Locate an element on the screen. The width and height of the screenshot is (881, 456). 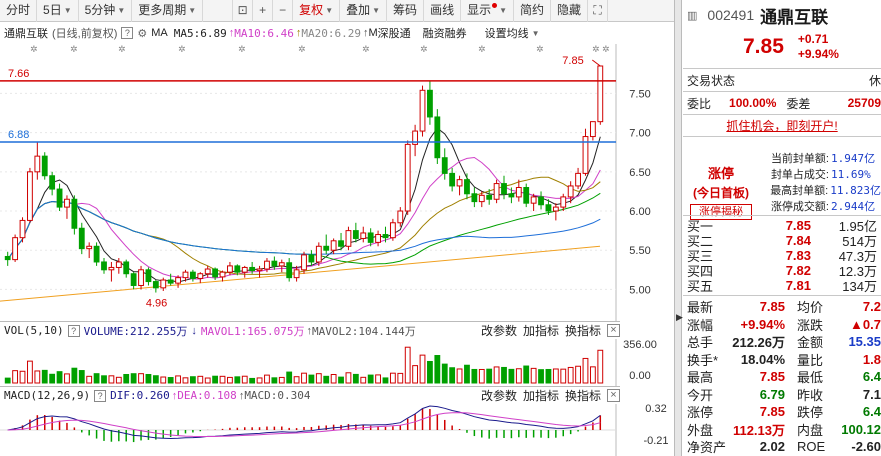
edit-params-button: 改参数 is located at coordinates (498, 331).